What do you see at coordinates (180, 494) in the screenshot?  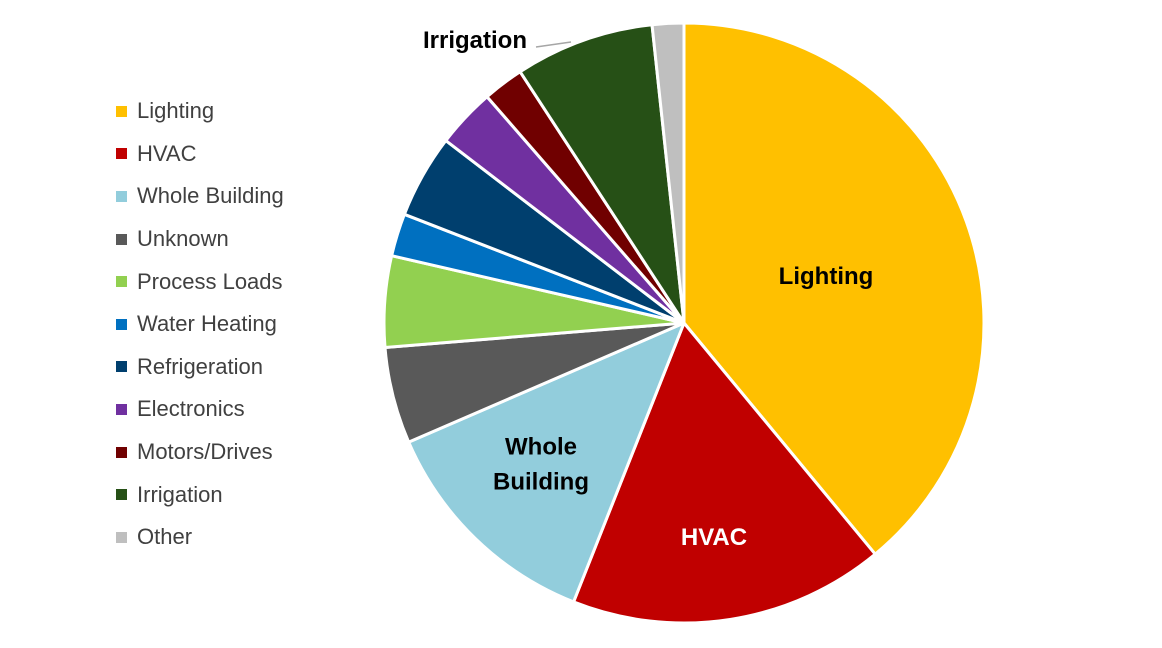 I see `legend-label: Irrigation` at bounding box center [180, 494].